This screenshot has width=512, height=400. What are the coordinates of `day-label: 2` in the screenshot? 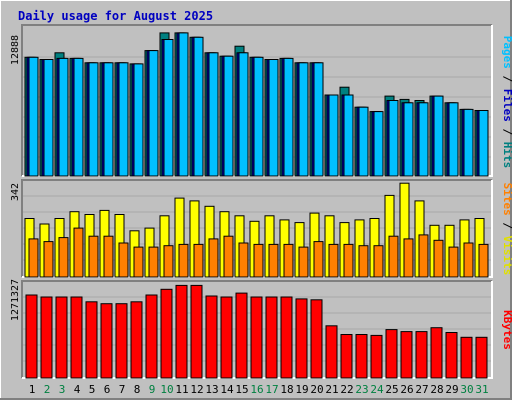 It's located at (47, 389).